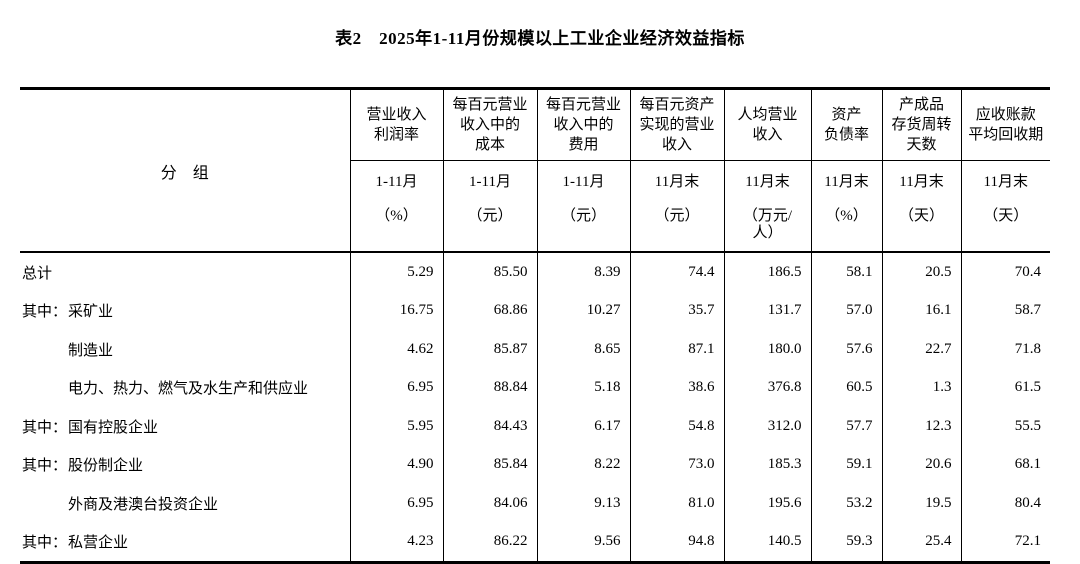  Describe the element at coordinates (489, 310) in the screenshot. I see `cell-value: 68.86` at that location.